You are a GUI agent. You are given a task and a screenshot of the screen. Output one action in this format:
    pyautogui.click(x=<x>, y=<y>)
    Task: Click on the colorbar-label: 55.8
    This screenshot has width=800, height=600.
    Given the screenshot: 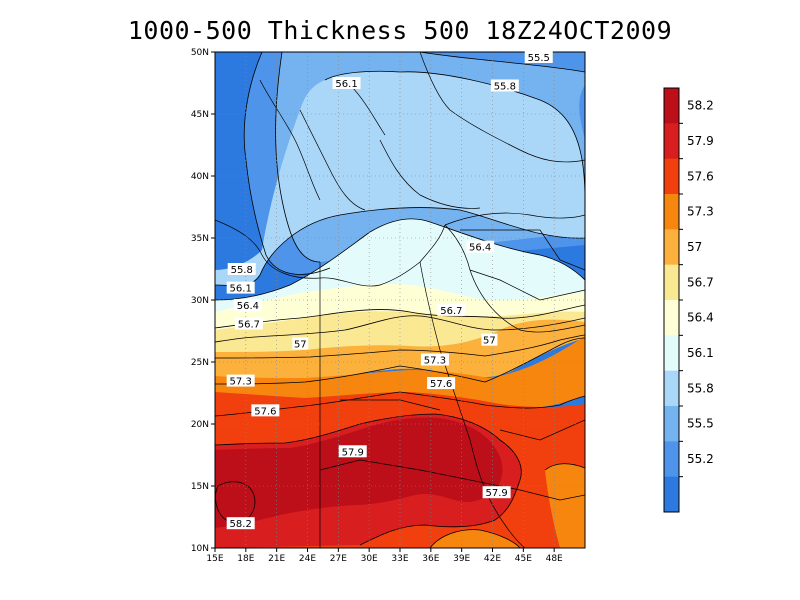 What is the action you would take?
    pyautogui.click(x=700, y=388)
    